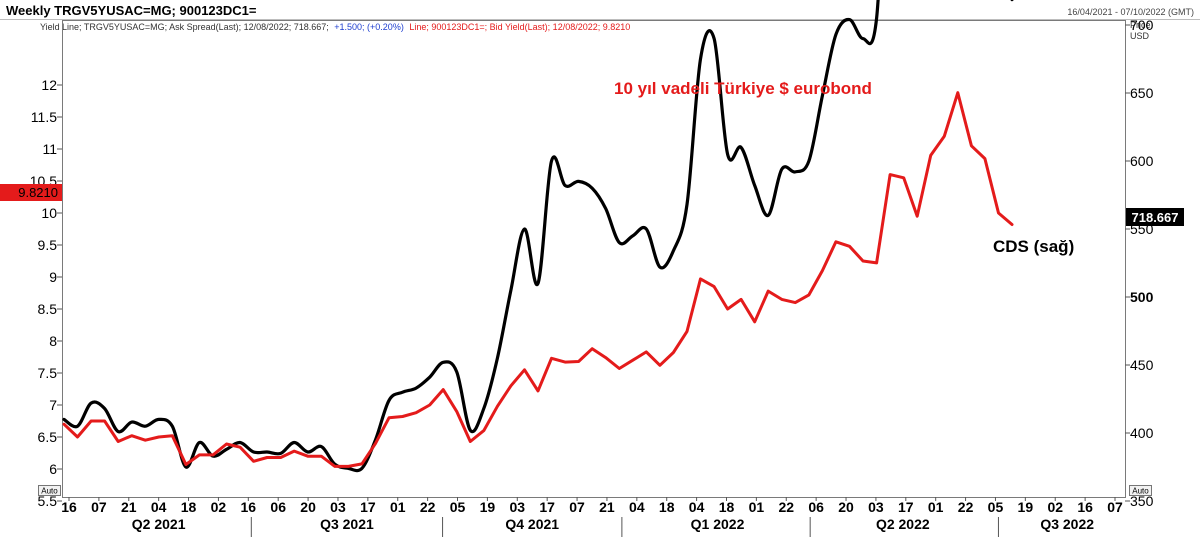 This screenshot has width=1200, height=552. What do you see at coordinates (1140, 36) in the screenshot?
I see `right-axis-unit: USD` at bounding box center [1140, 36].